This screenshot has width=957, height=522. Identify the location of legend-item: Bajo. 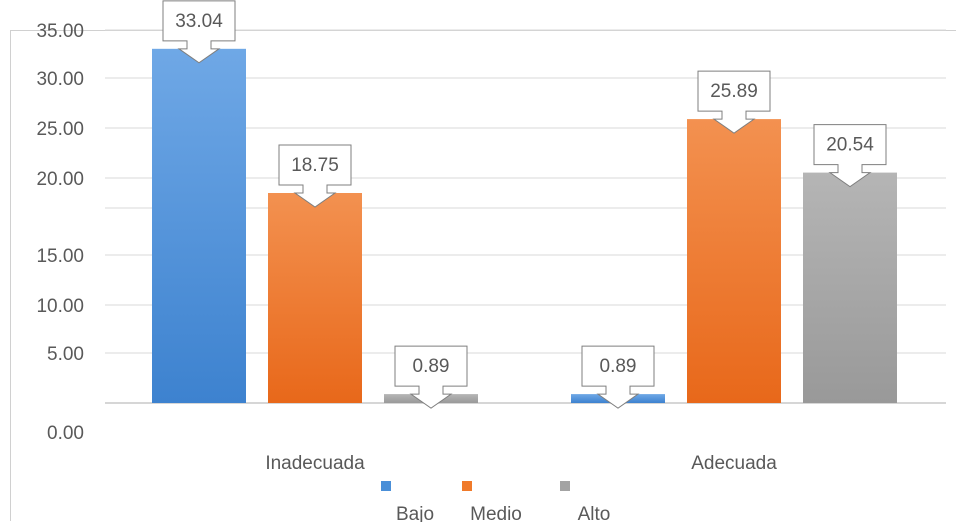
(407, 501).